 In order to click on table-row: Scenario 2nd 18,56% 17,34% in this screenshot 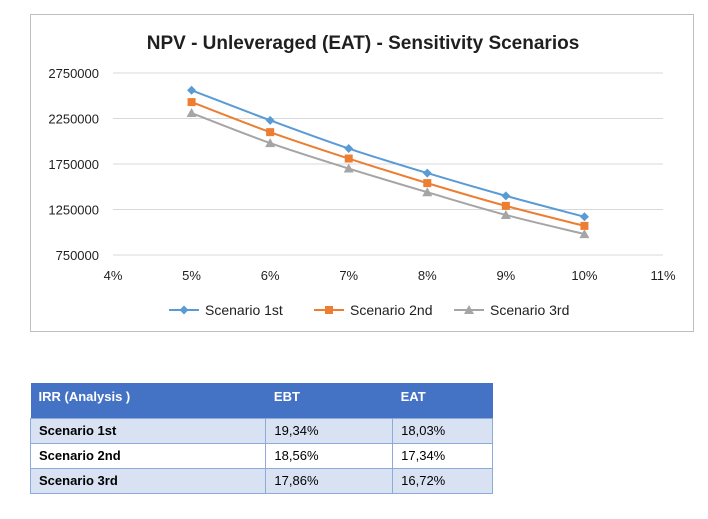, I will do `click(261, 455)`.